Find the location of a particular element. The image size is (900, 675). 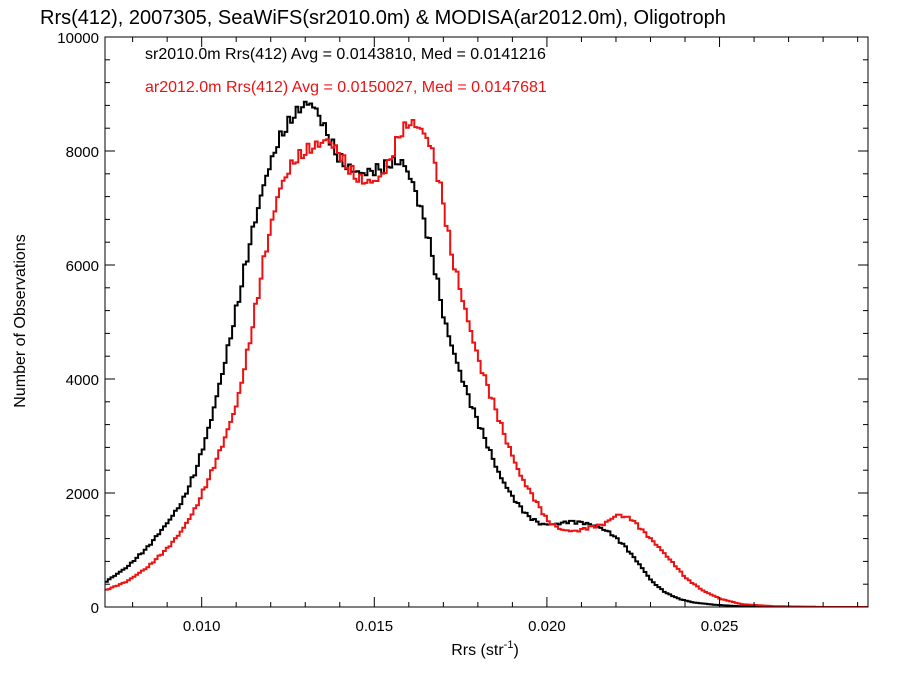

y-tick-label: 4000 is located at coordinates (82, 380).